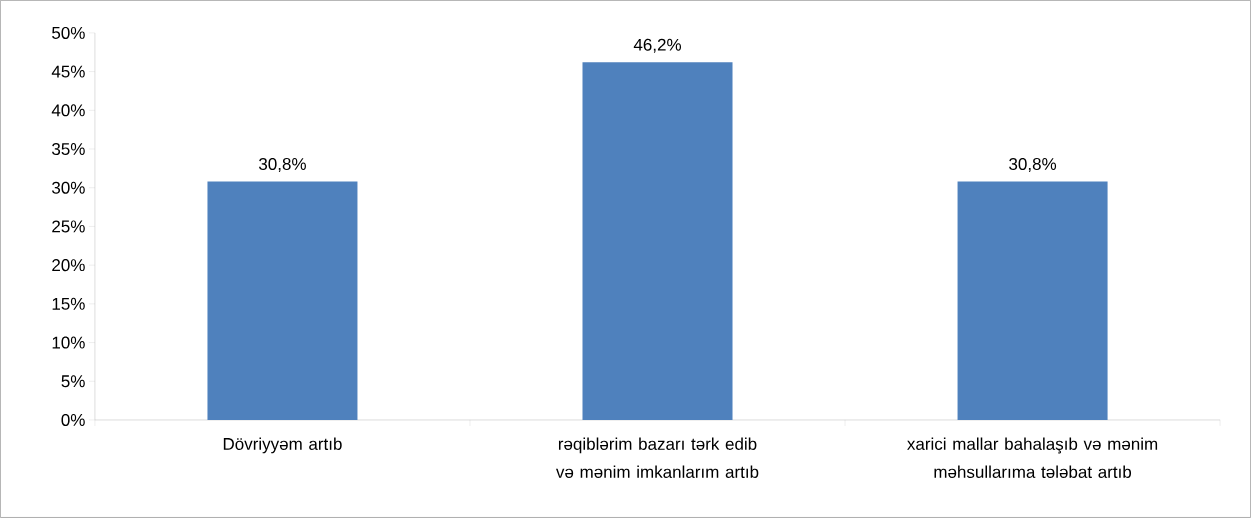  What do you see at coordinates (1032, 458) in the screenshot?
I see `x-tick-label: xarici mallar bahalaşıb və mənim məhsullarıma tələbat artıb` at bounding box center [1032, 458].